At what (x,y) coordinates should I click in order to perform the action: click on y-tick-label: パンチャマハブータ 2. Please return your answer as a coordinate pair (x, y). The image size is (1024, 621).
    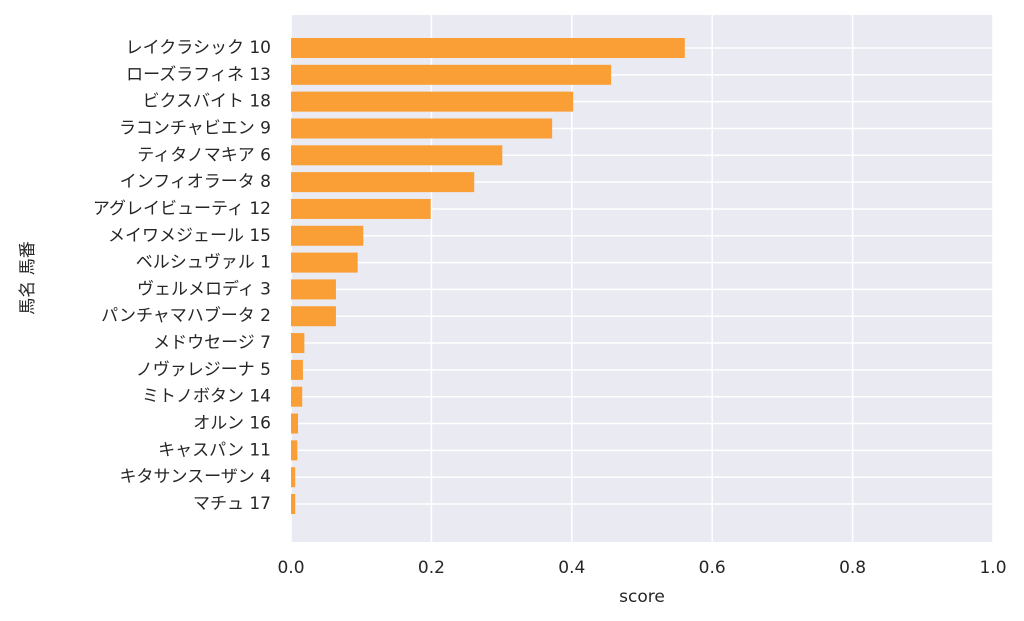
    Looking at the image, I should click on (186, 315).